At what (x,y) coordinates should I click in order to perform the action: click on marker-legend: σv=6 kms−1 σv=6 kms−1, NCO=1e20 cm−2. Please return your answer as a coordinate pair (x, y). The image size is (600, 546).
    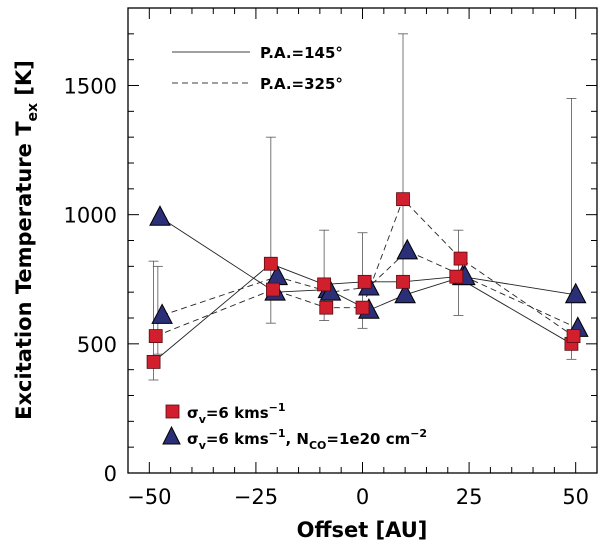
    Looking at the image, I should click on (294, 426).